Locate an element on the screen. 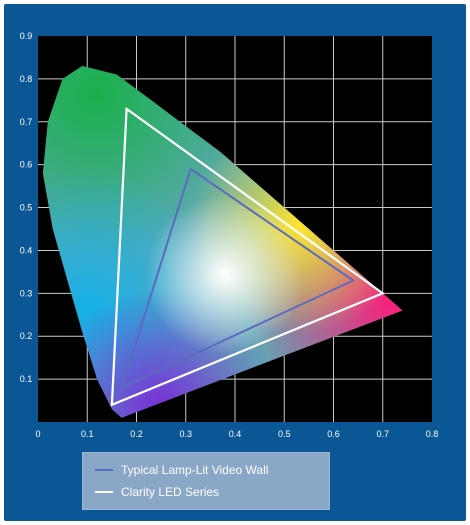 This screenshot has width=470, height=525. x-tick-label: 0.3 is located at coordinates (185, 434).